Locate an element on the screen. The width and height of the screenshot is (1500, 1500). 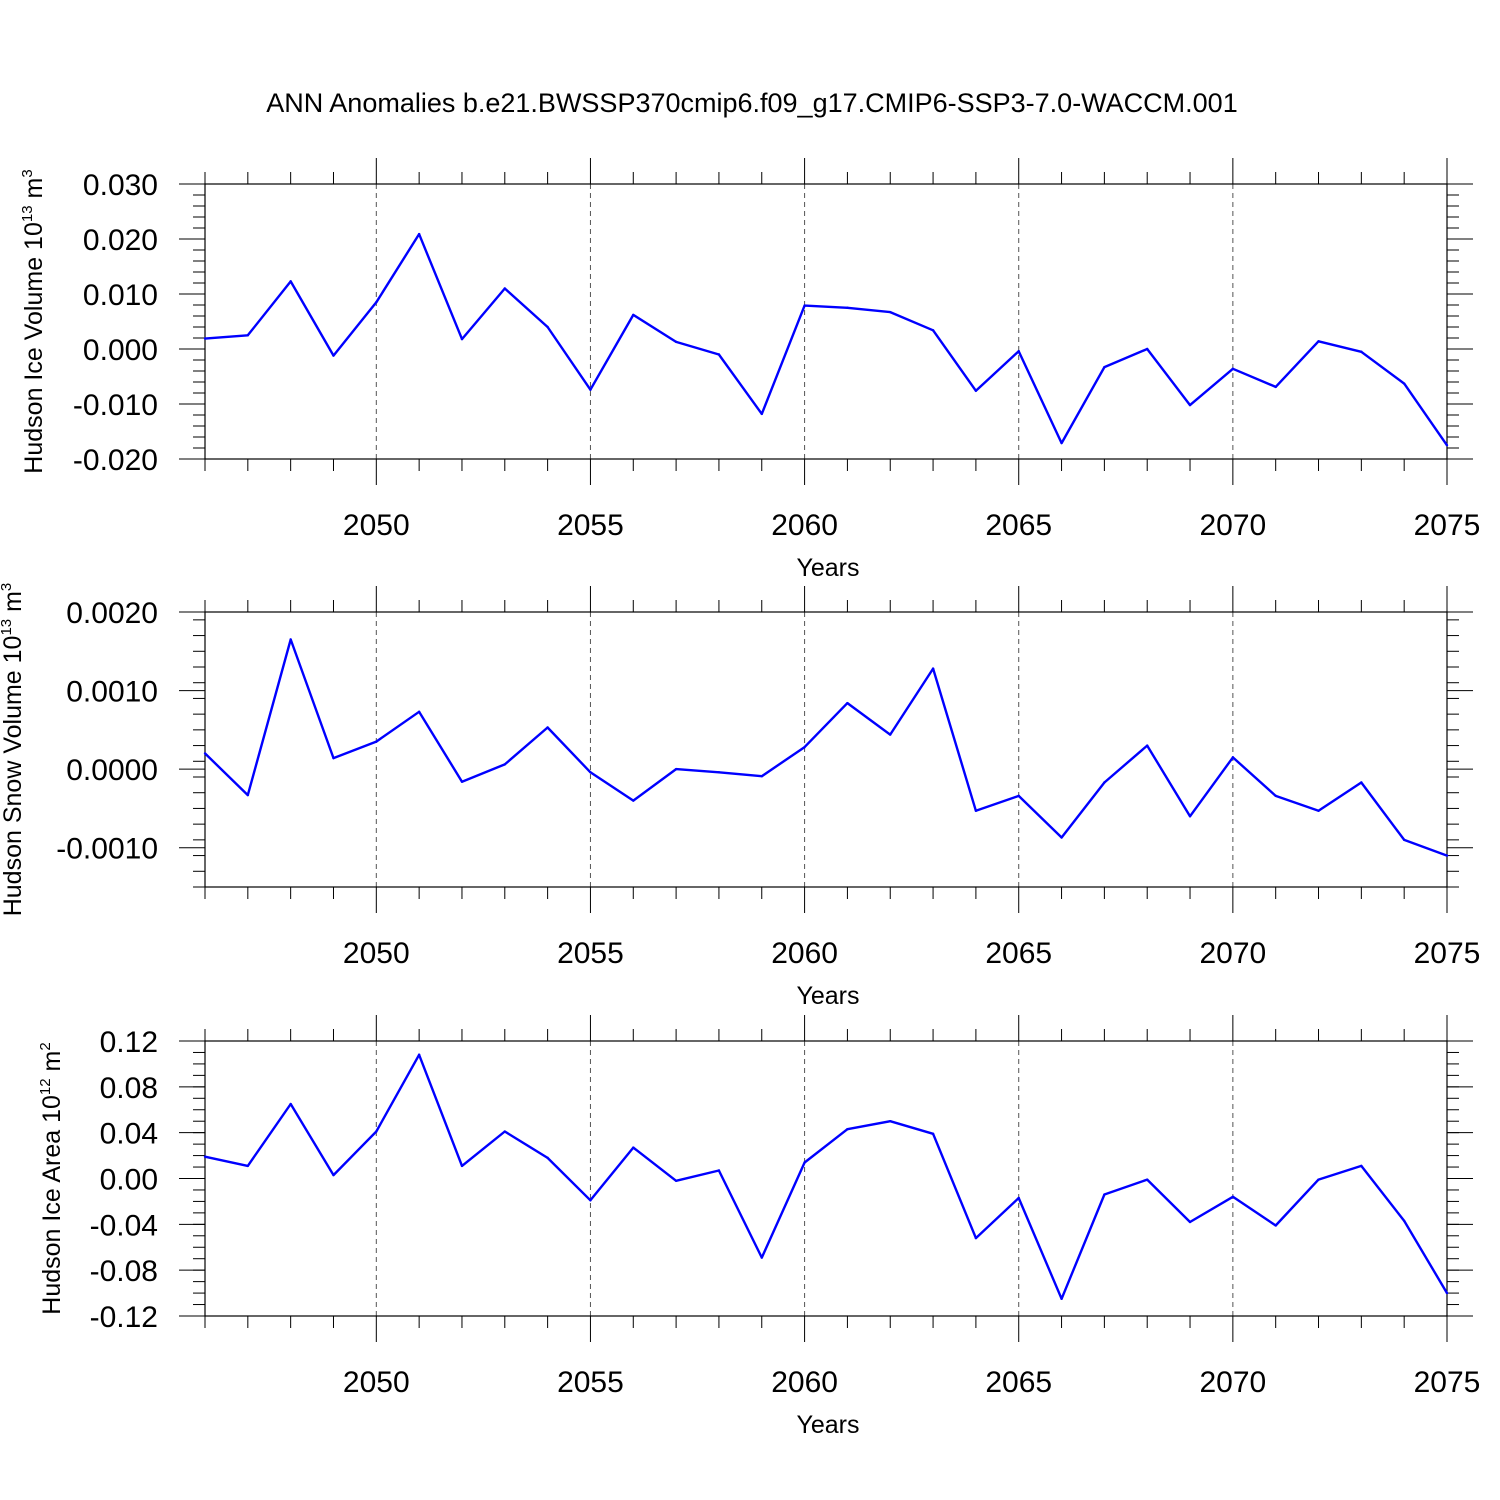
y-tick-label: 0.010 is located at coordinates (120, 295).